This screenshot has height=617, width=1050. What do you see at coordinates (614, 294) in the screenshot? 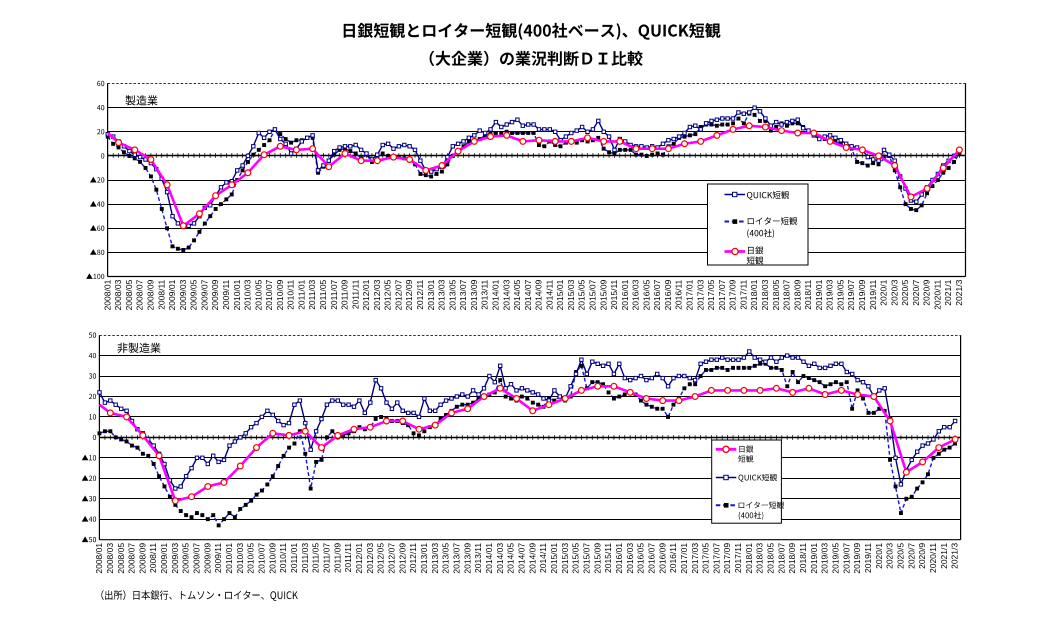
I see `svg-text: 2015/11` at bounding box center [614, 294].